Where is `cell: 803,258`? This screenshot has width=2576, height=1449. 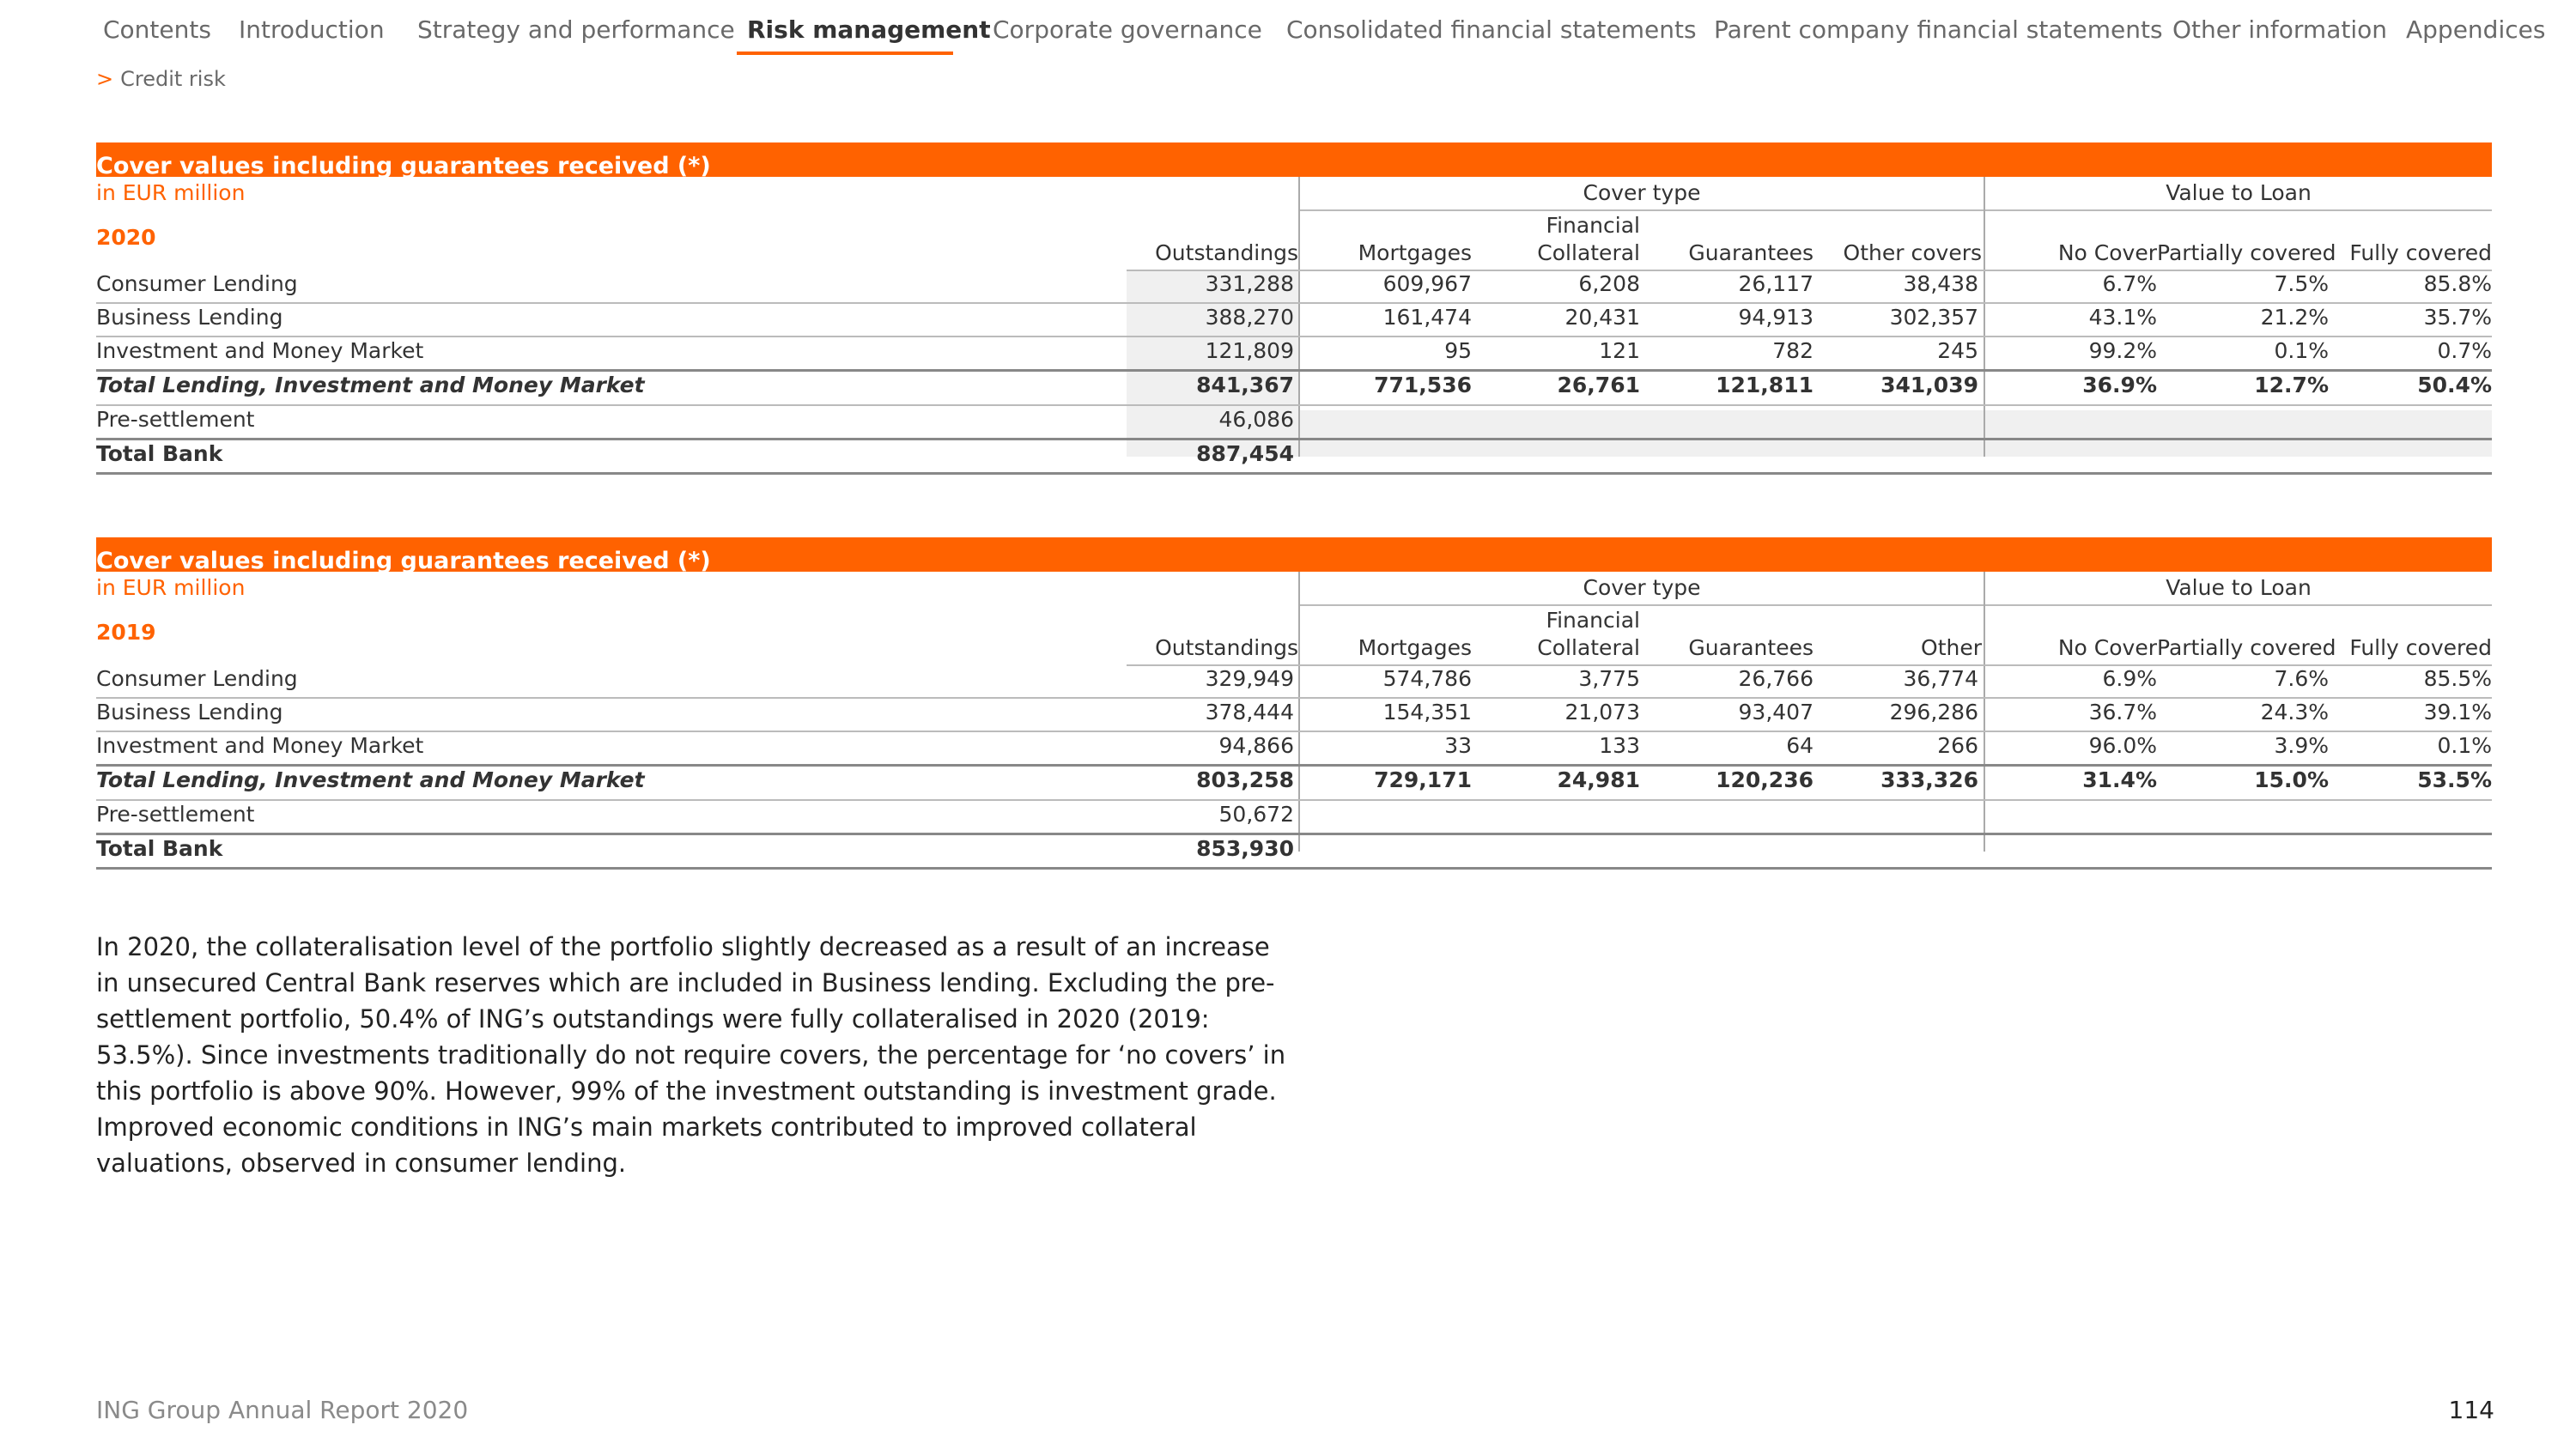
cell: 803,258 is located at coordinates (1245, 779).